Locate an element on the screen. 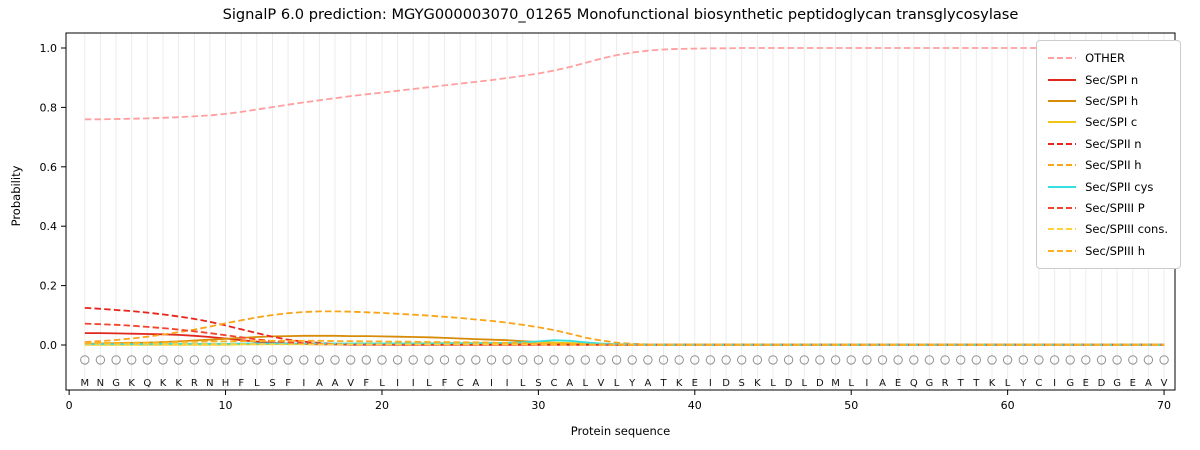 Image resolution: width=1200 pixels, height=450 pixels. legend-item: Sec/SPIII cons. is located at coordinates (1107, 229).